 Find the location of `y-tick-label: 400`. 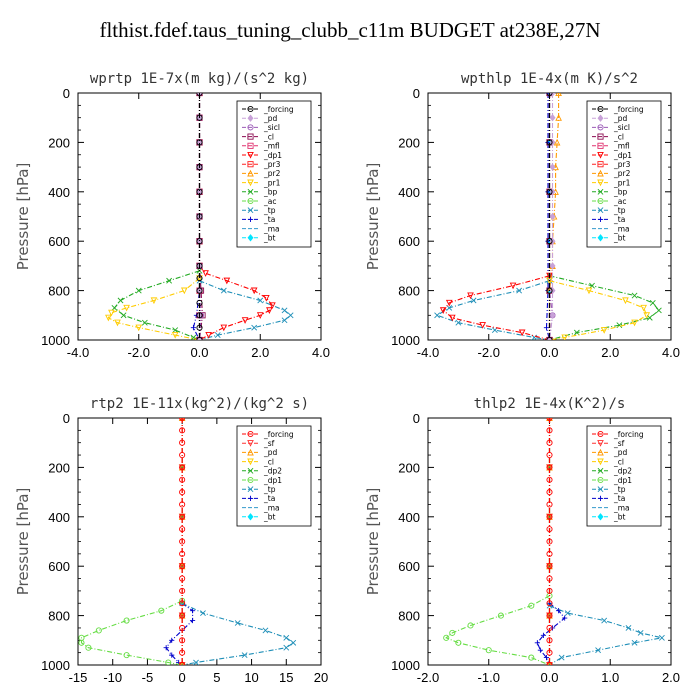

y-tick-label: 400 is located at coordinates (409, 192).